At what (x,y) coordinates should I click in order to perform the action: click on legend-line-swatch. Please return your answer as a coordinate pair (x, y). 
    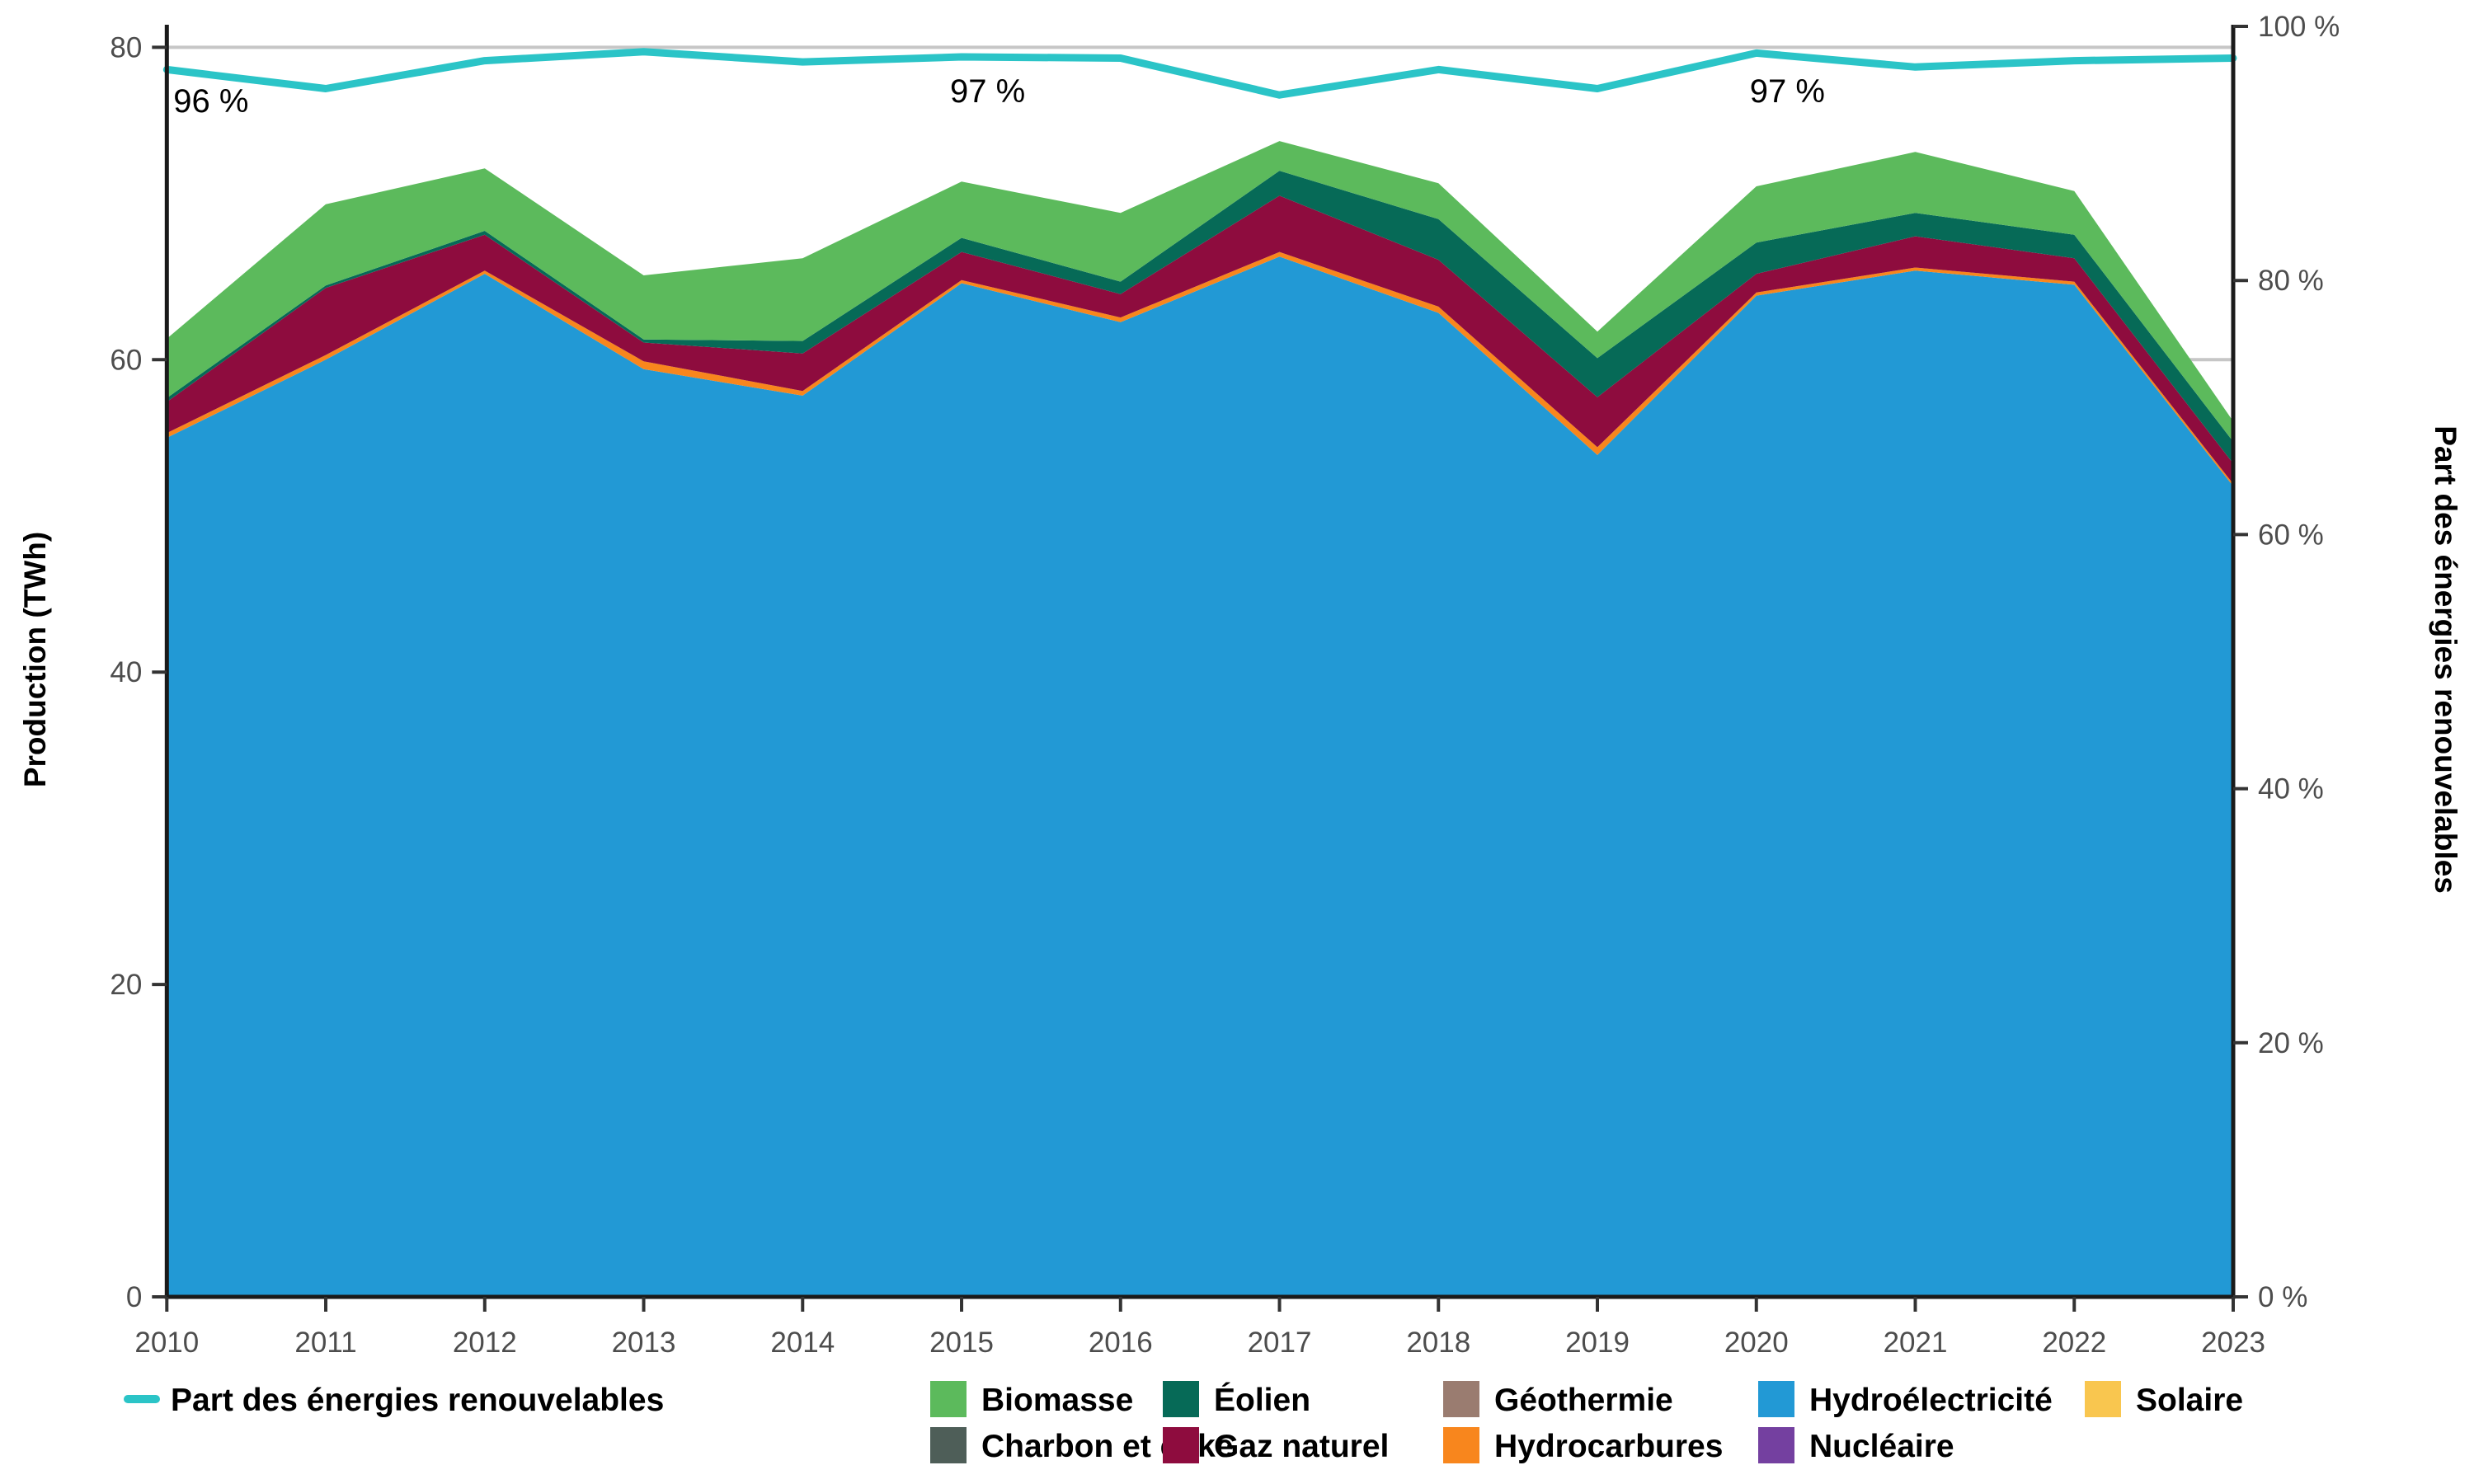
    Looking at the image, I should click on (142, 1399).